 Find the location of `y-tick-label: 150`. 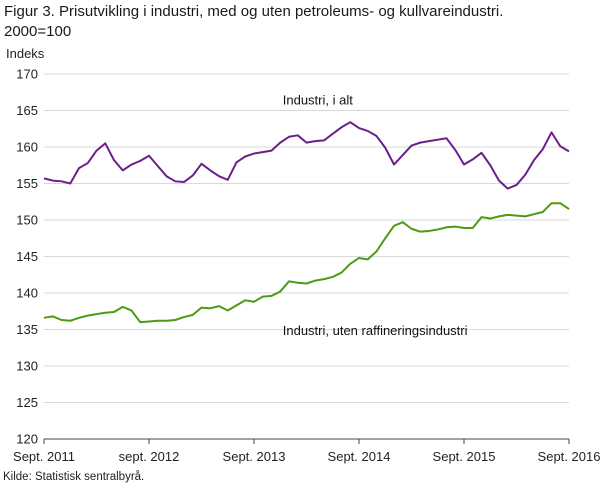

y-tick-label: 150 is located at coordinates (27, 220).